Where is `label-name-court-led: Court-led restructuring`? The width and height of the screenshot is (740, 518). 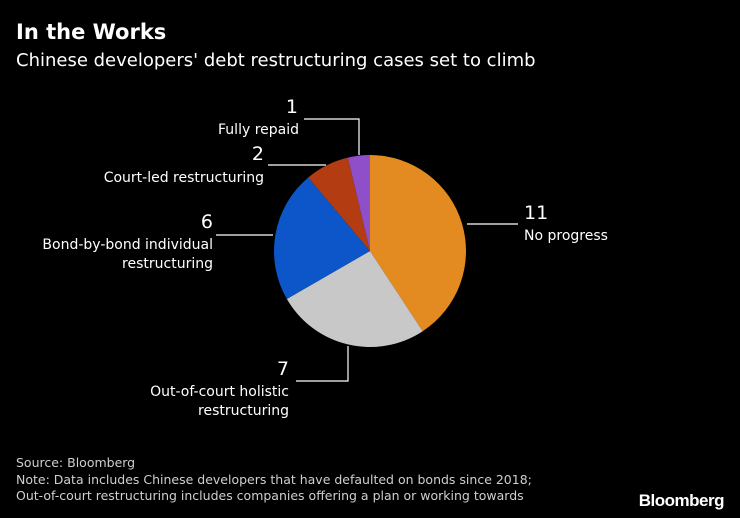
label-name-court-led: Court-led restructuring is located at coordinates (184, 178).